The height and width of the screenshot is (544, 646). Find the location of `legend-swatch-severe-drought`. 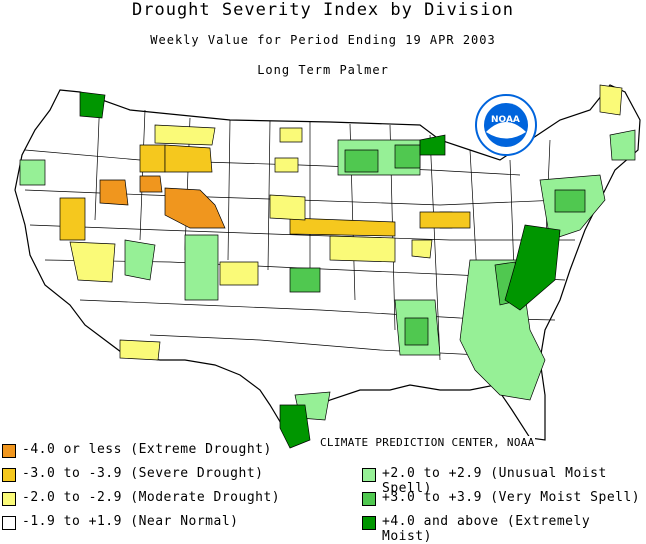

legend-swatch-severe-drought is located at coordinates (9, 475).